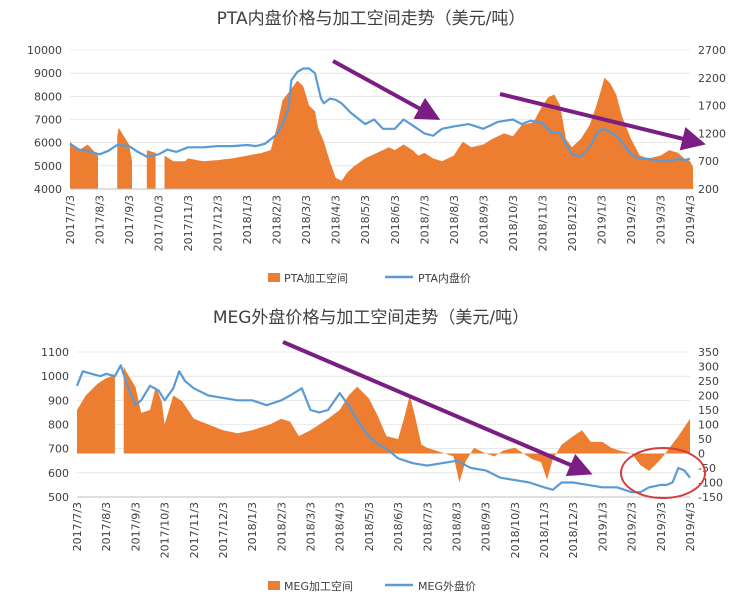 The height and width of the screenshot is (606, 742). What do you see at coordinates (371, 19) in the screenshot?
I see `pta-chart-title: PTA内盘价格与加工空间走势（美元/吨）` at bounding box center [371, 19].